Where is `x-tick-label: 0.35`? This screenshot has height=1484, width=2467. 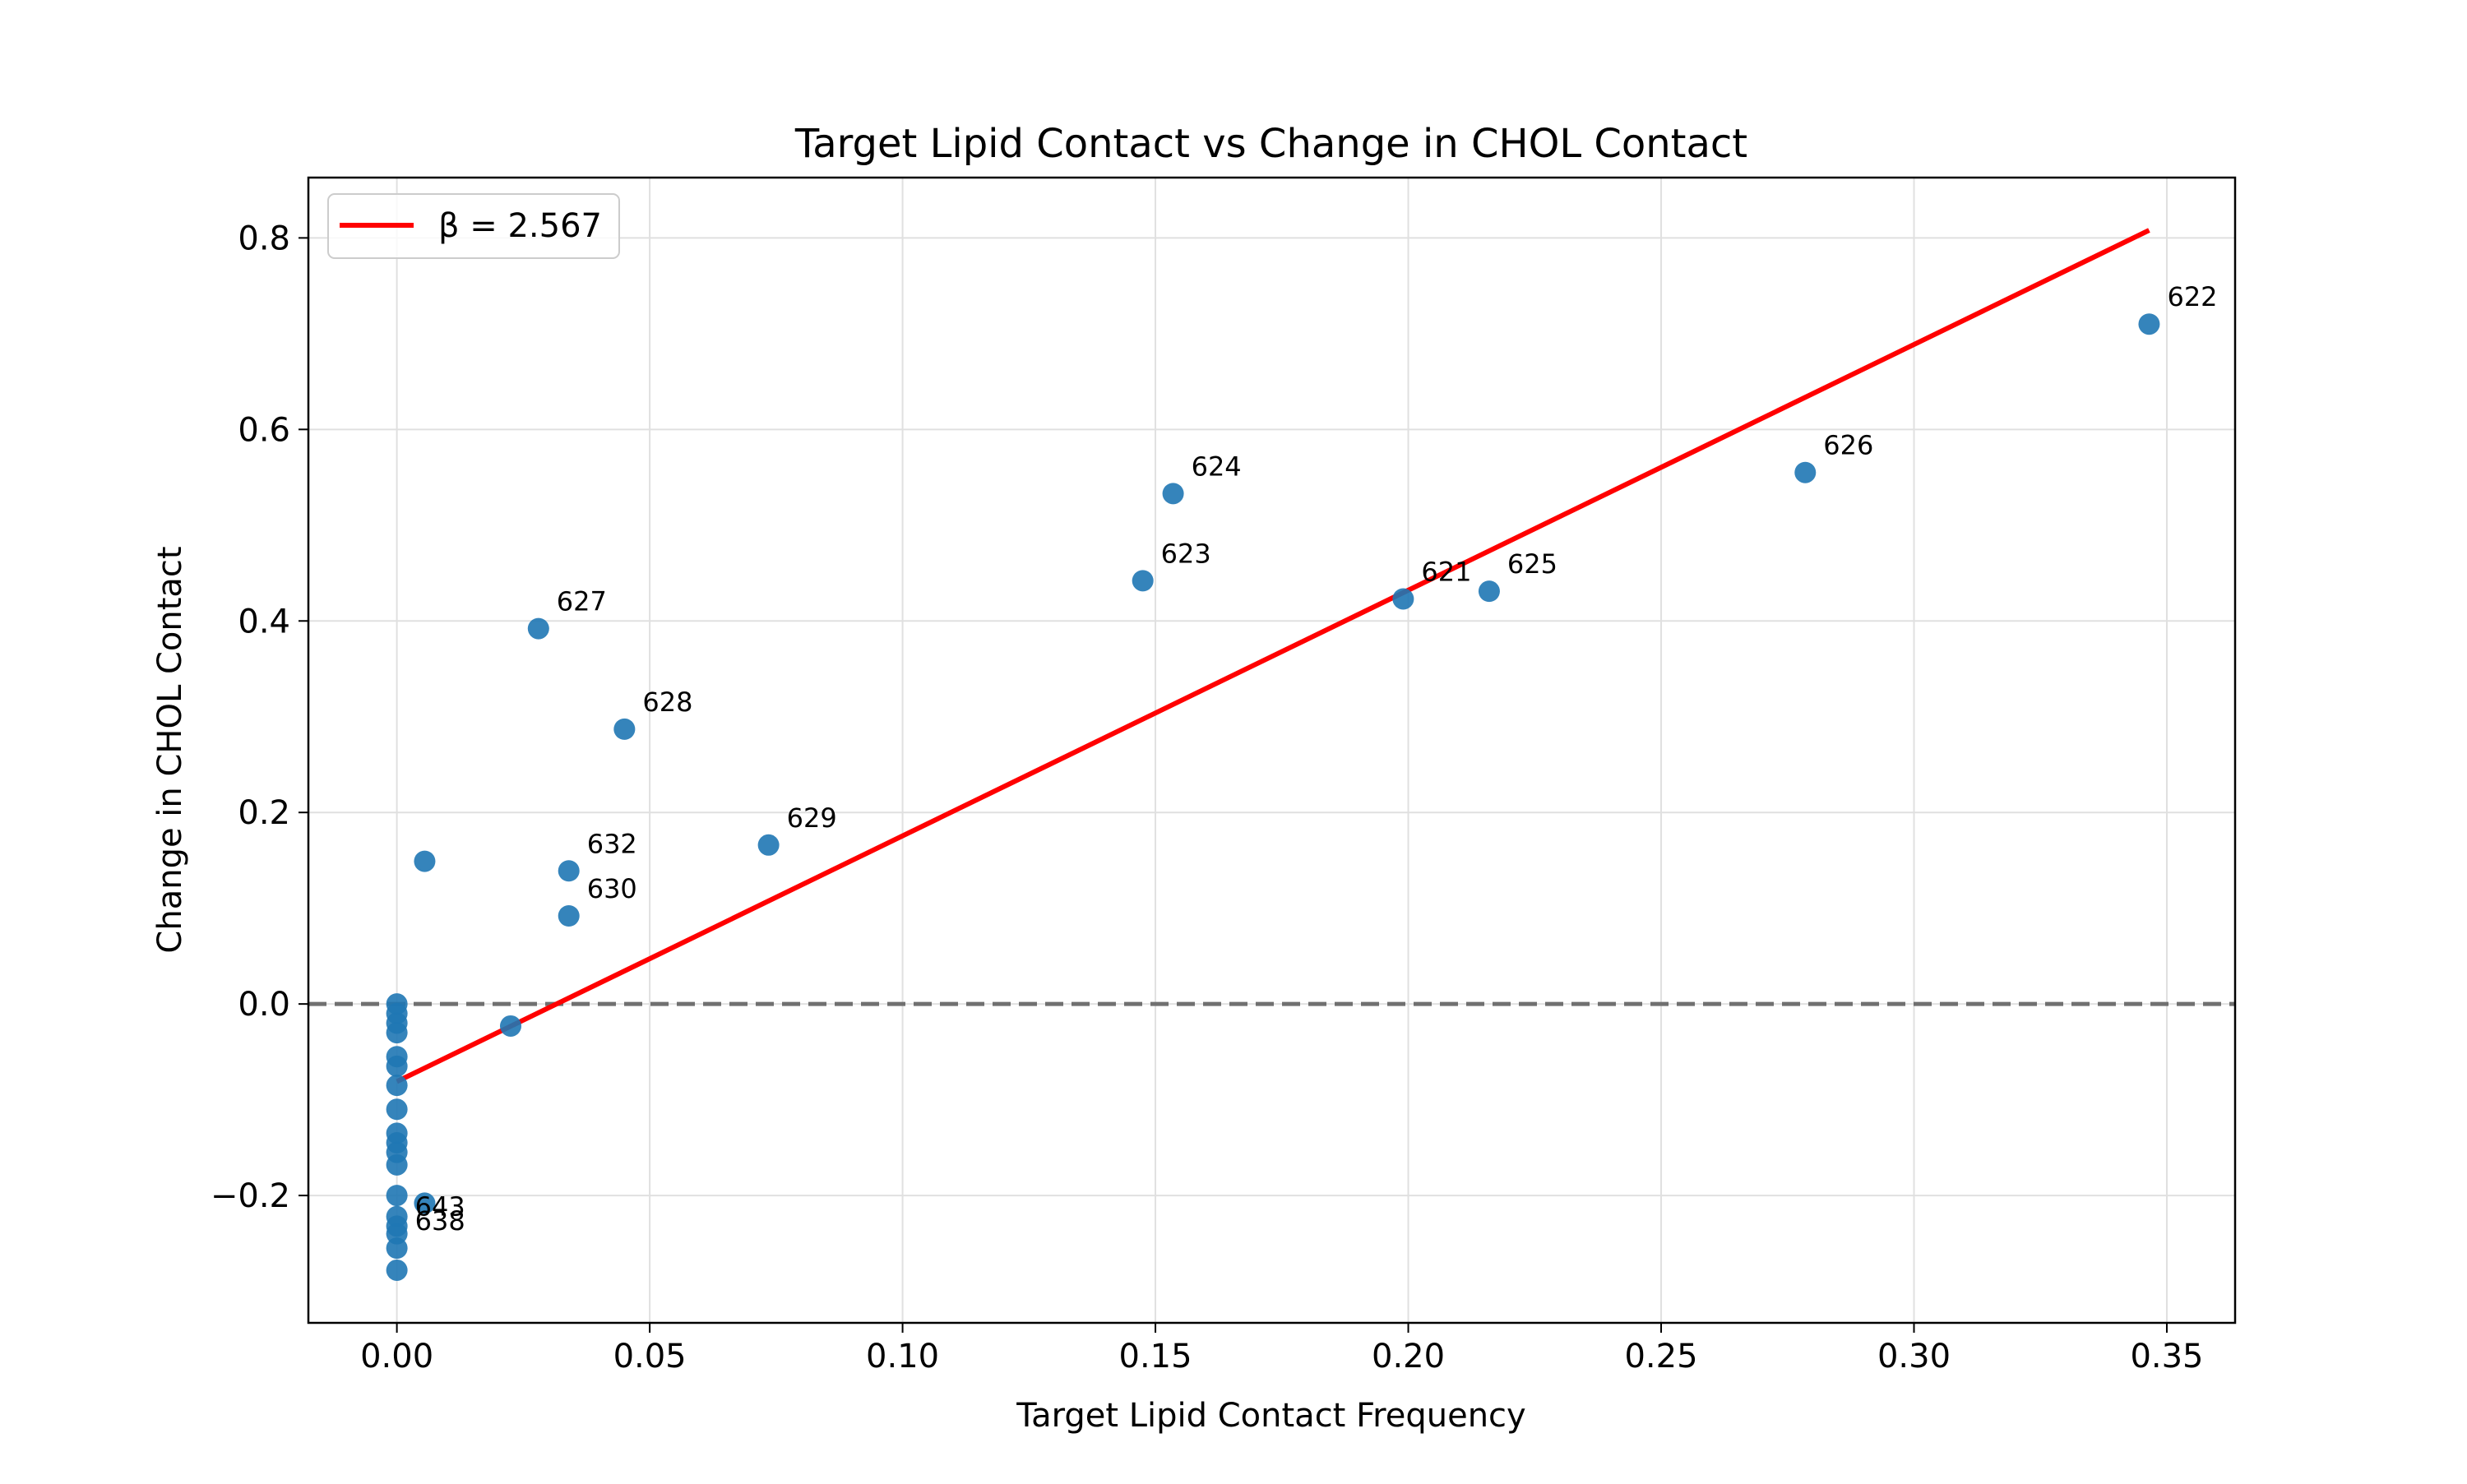 x-tick-label: 0.35 is located at coordinates (2166, 1357).